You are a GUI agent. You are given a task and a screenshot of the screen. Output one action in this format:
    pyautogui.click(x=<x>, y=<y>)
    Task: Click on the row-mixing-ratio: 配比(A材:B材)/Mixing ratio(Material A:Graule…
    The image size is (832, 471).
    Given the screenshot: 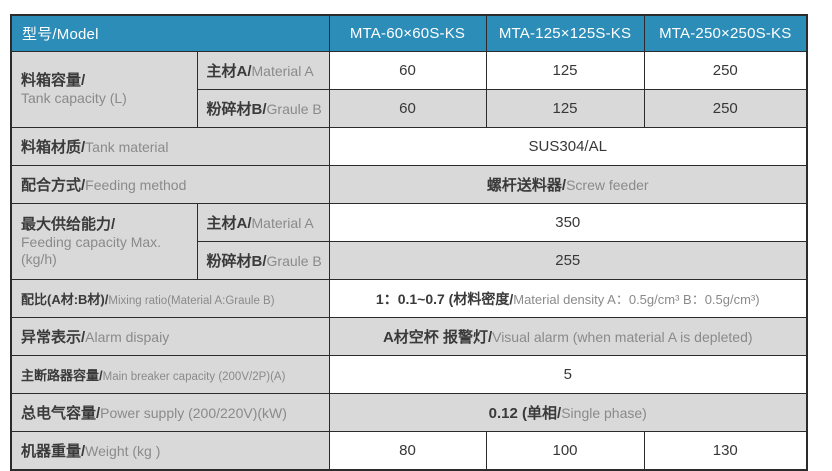 What is the action you would take?
    pyautogui.click(x=409, y=298)
    